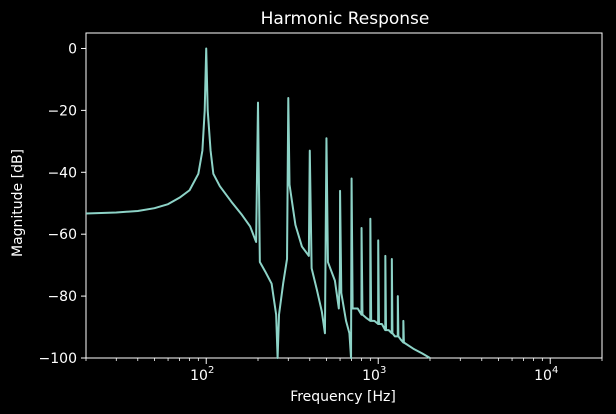  I want to click on x-axis-minor-ticks, so click(344, 359).